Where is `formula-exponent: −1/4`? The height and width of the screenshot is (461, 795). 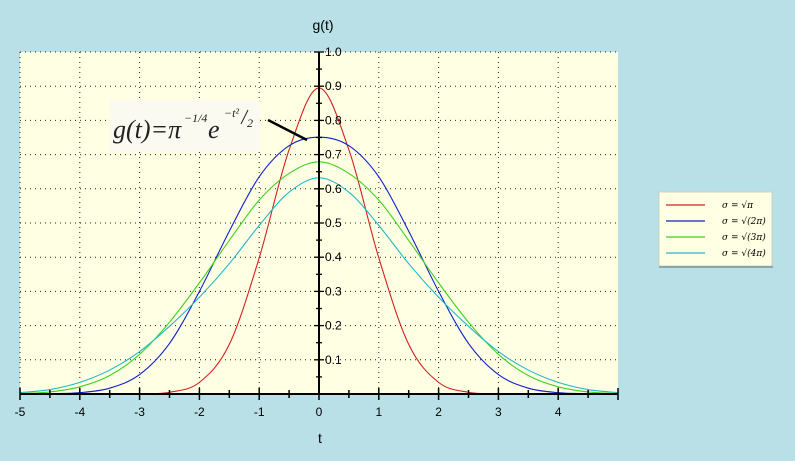 formula-exponent: −1/4 is located at coordinates (195, 118).